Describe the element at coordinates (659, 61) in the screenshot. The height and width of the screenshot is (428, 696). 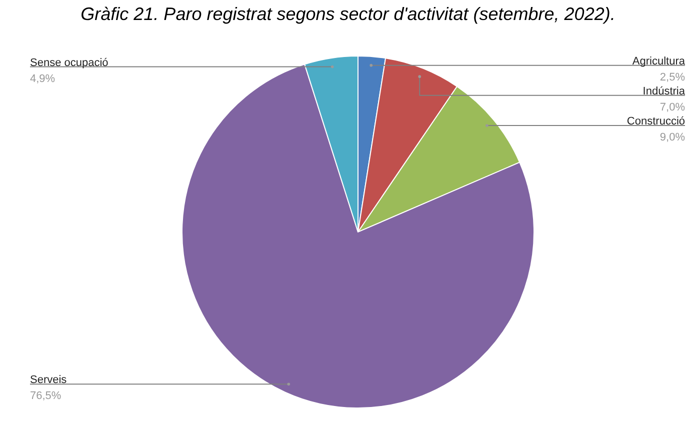
I see `slice-label: Agricultura` at that location.